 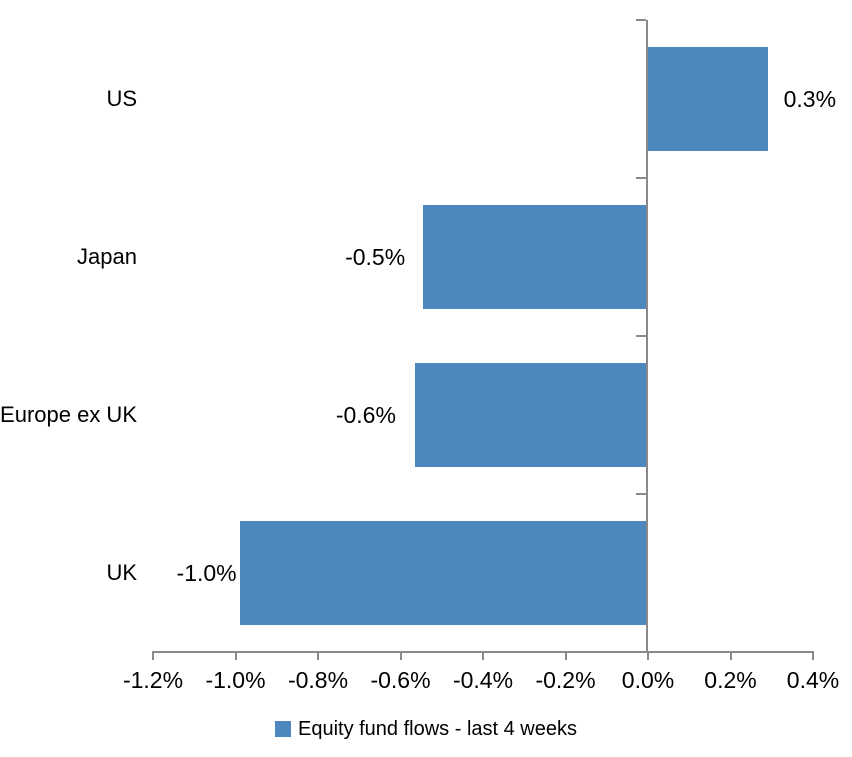 I want to click on x-axis-label: -0.4%, so click(x=483, y=680).